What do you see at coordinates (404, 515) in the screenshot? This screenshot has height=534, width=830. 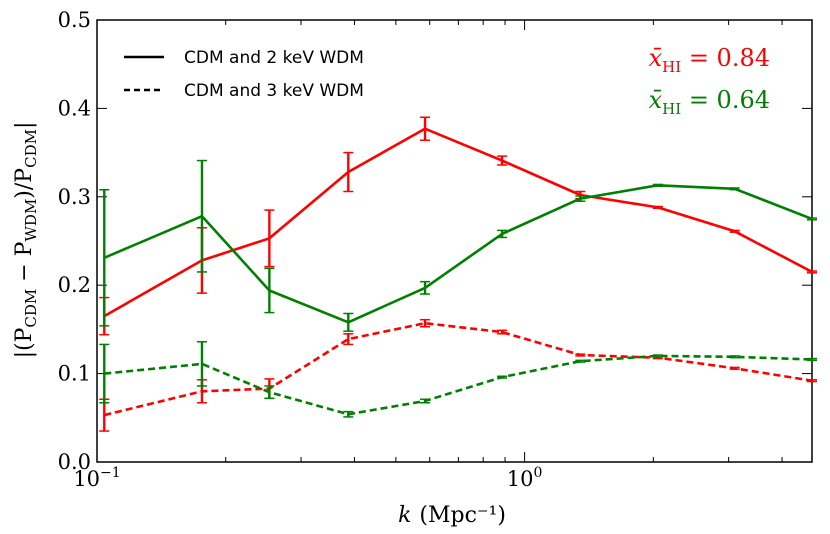 I see `x-axis-var: k` at bounding box center [404, 515].